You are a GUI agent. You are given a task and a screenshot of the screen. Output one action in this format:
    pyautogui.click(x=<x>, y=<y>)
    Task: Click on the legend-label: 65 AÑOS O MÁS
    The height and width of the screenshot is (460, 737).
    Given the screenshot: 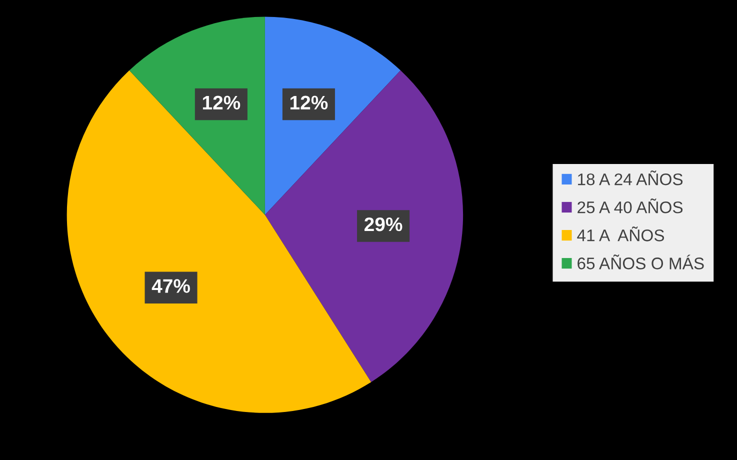 What is the action you would take?
    pyautogui.click(x=641, y=262)
    